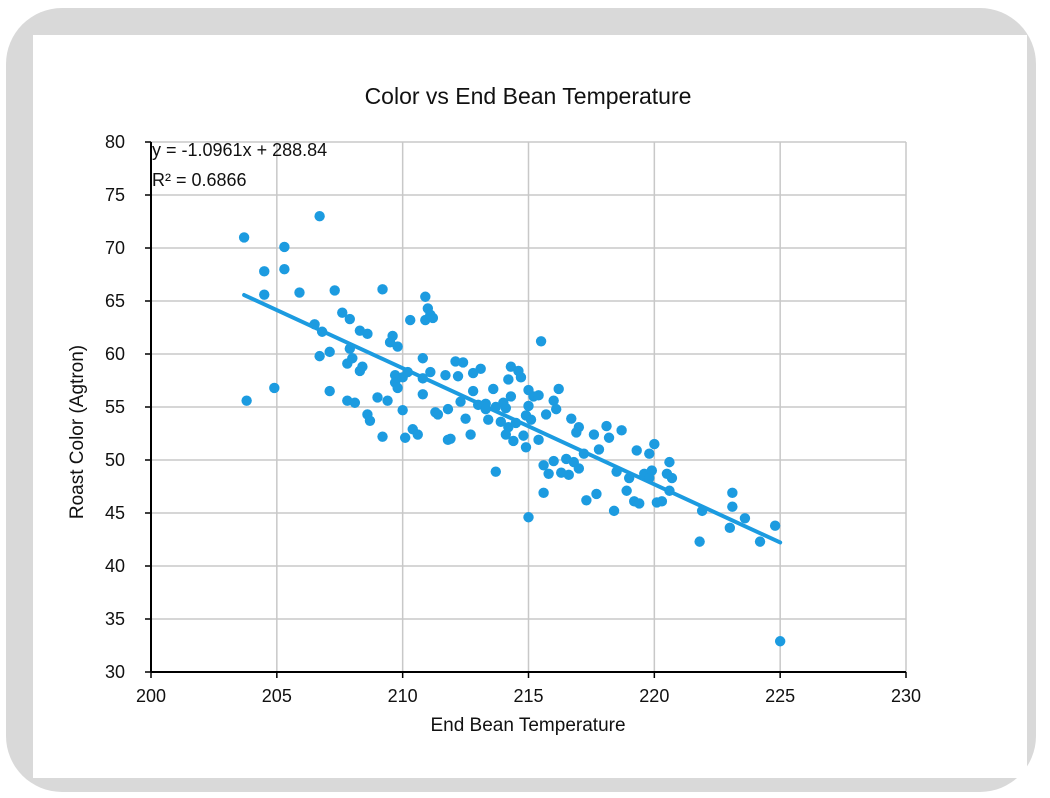 Image resolution: width=1050 pixels, height=798 pixels. I want to click on y-tick-label: 75, so click(115, 195).